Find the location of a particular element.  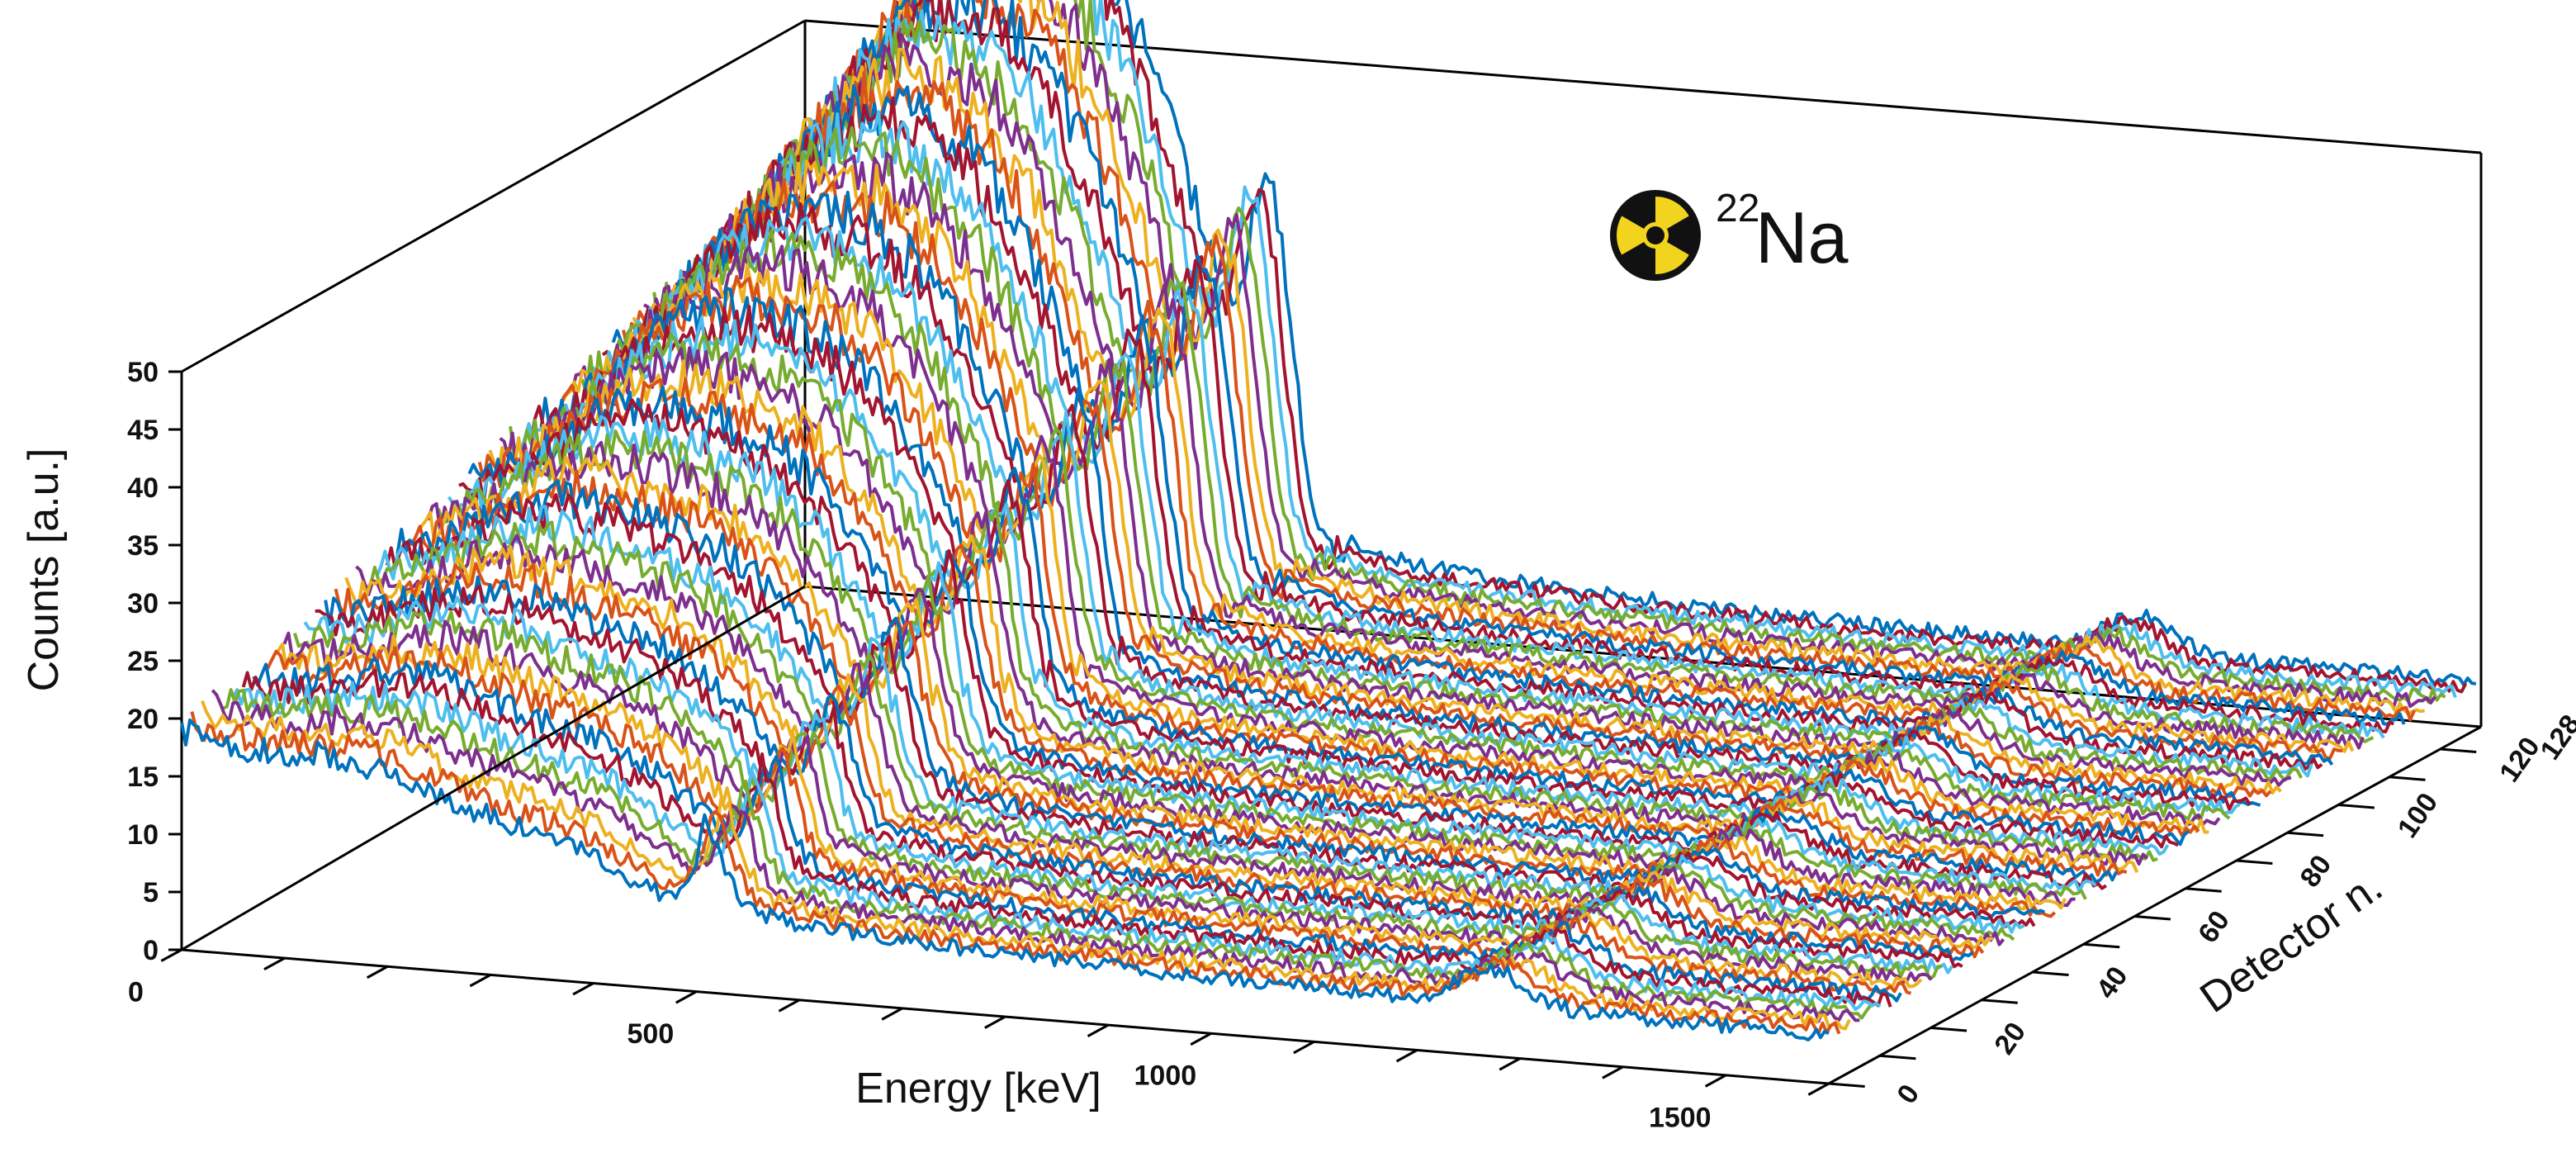

z-tick-label: 25 is located at coordinates (143, 662).